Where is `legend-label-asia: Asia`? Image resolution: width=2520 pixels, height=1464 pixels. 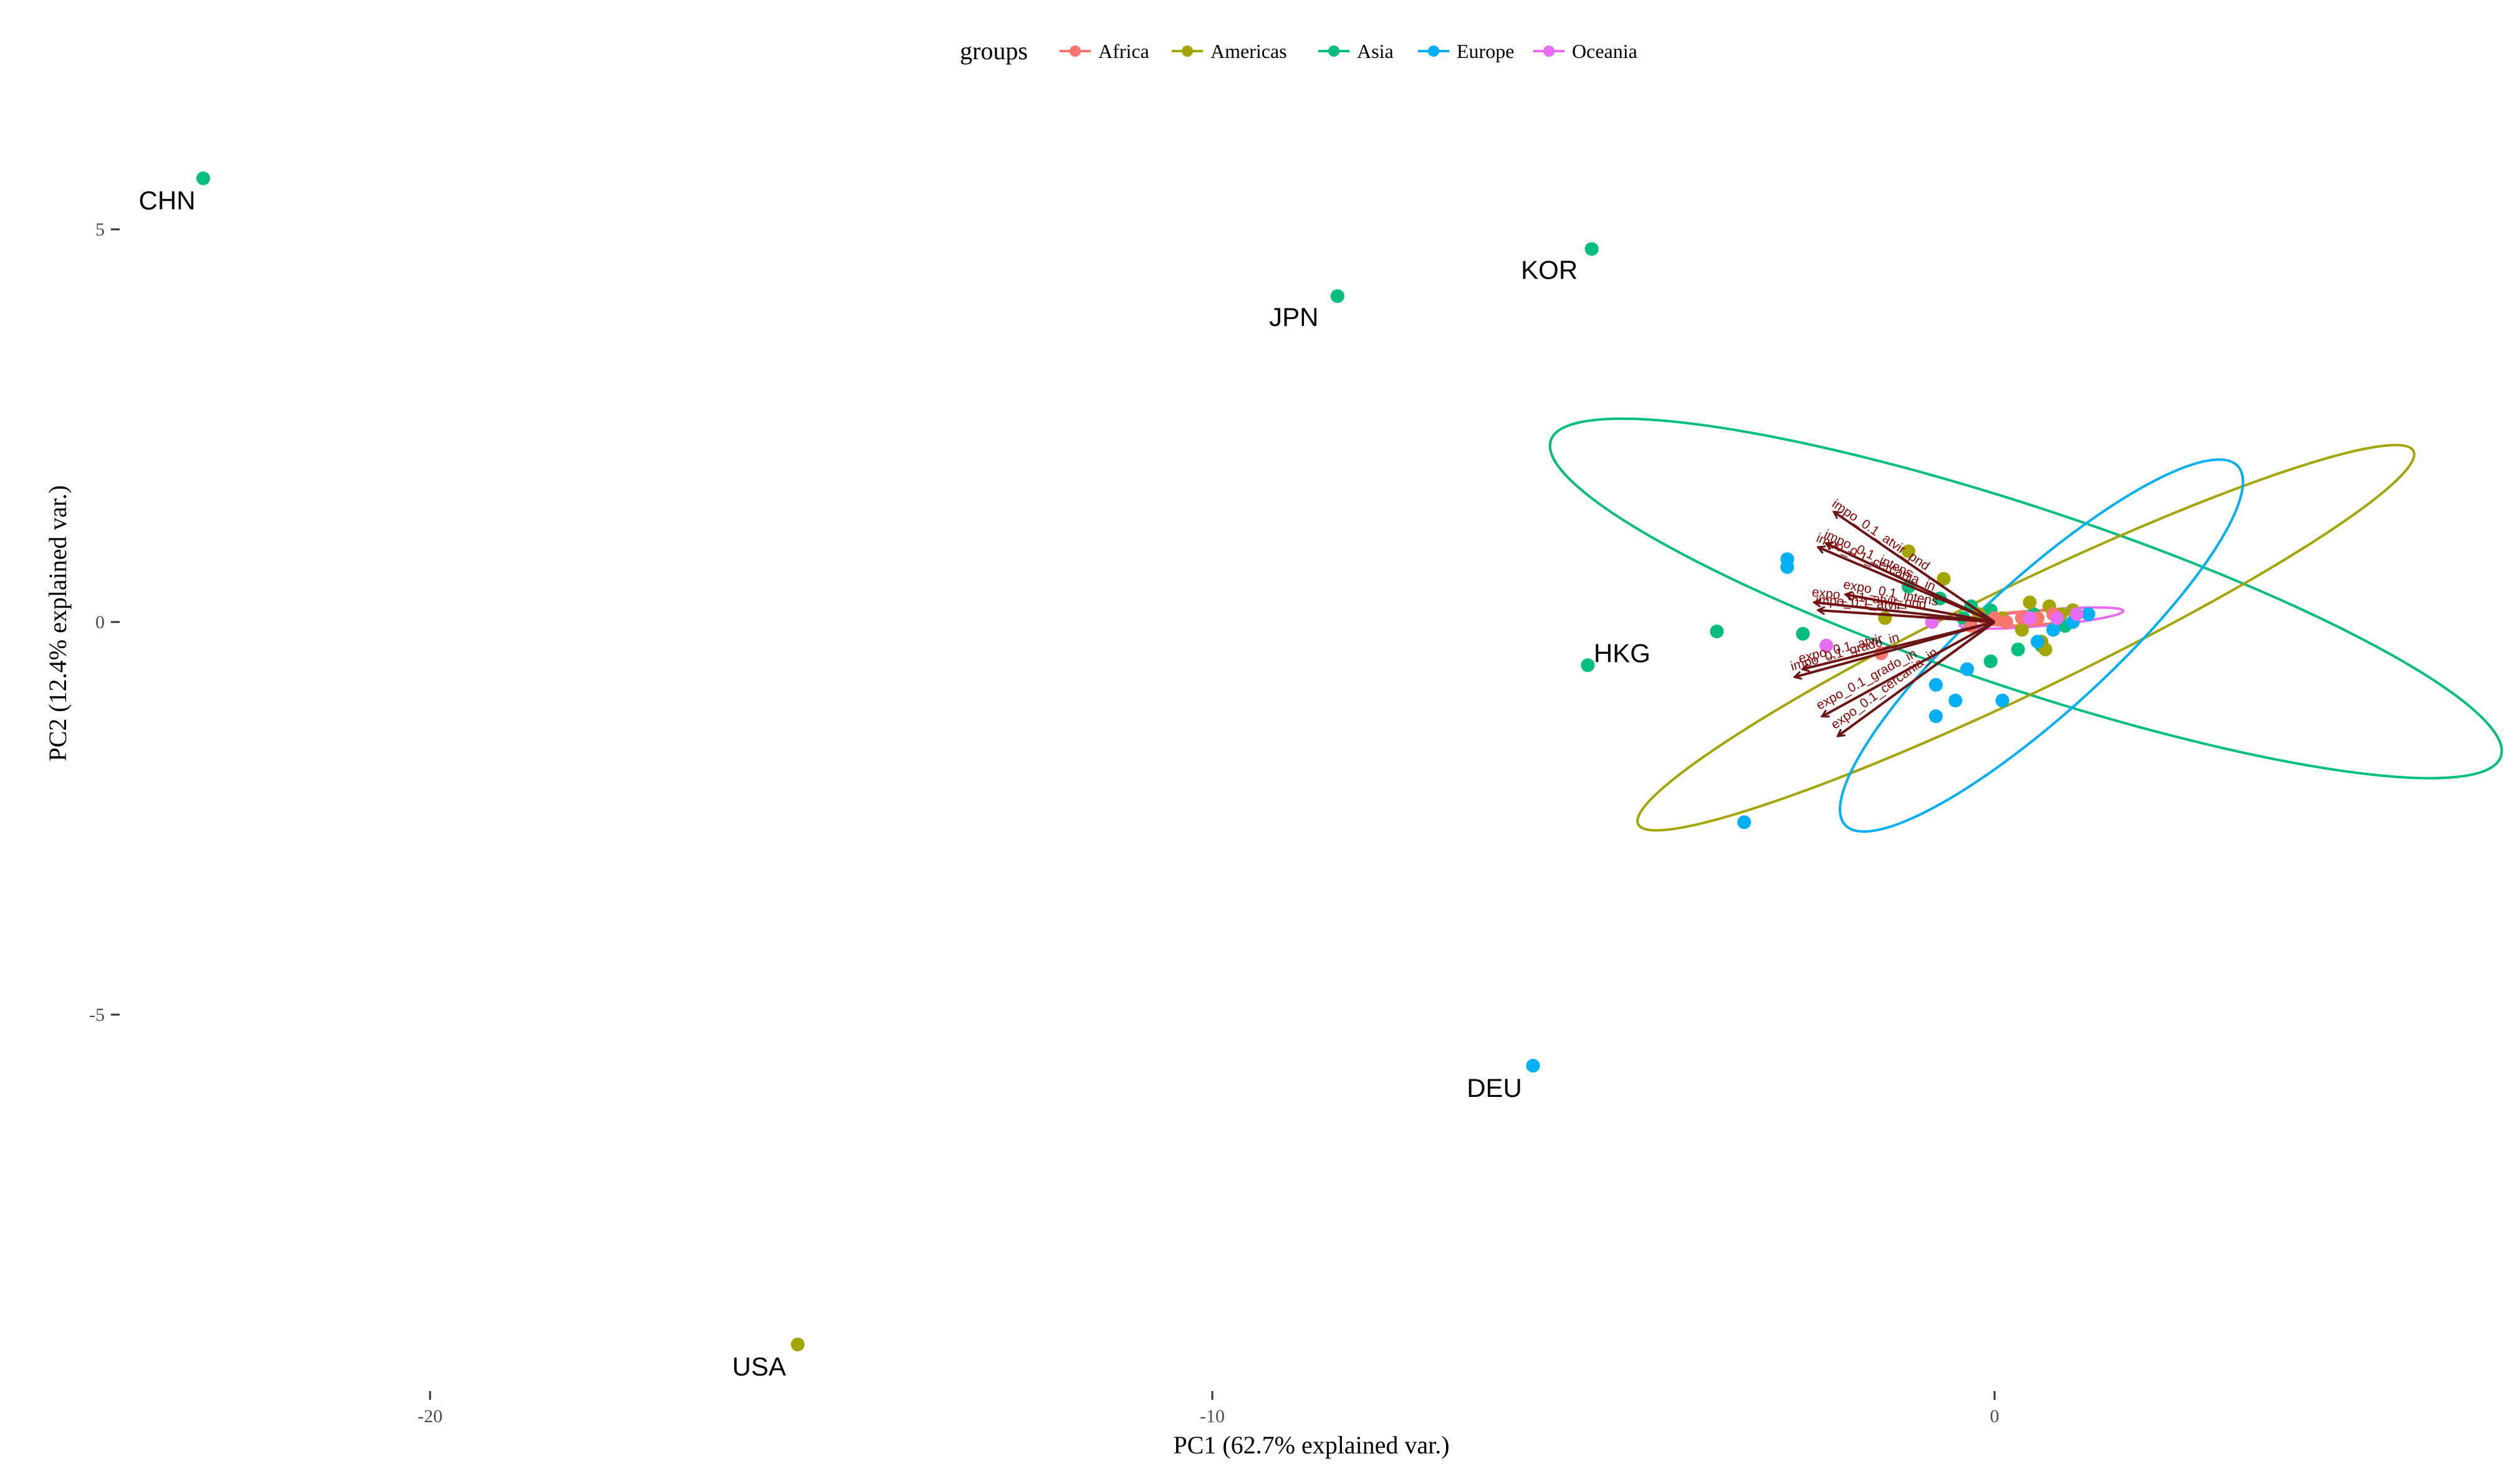 legend-label-asia: Asia is located at coordinates (1375, 51).